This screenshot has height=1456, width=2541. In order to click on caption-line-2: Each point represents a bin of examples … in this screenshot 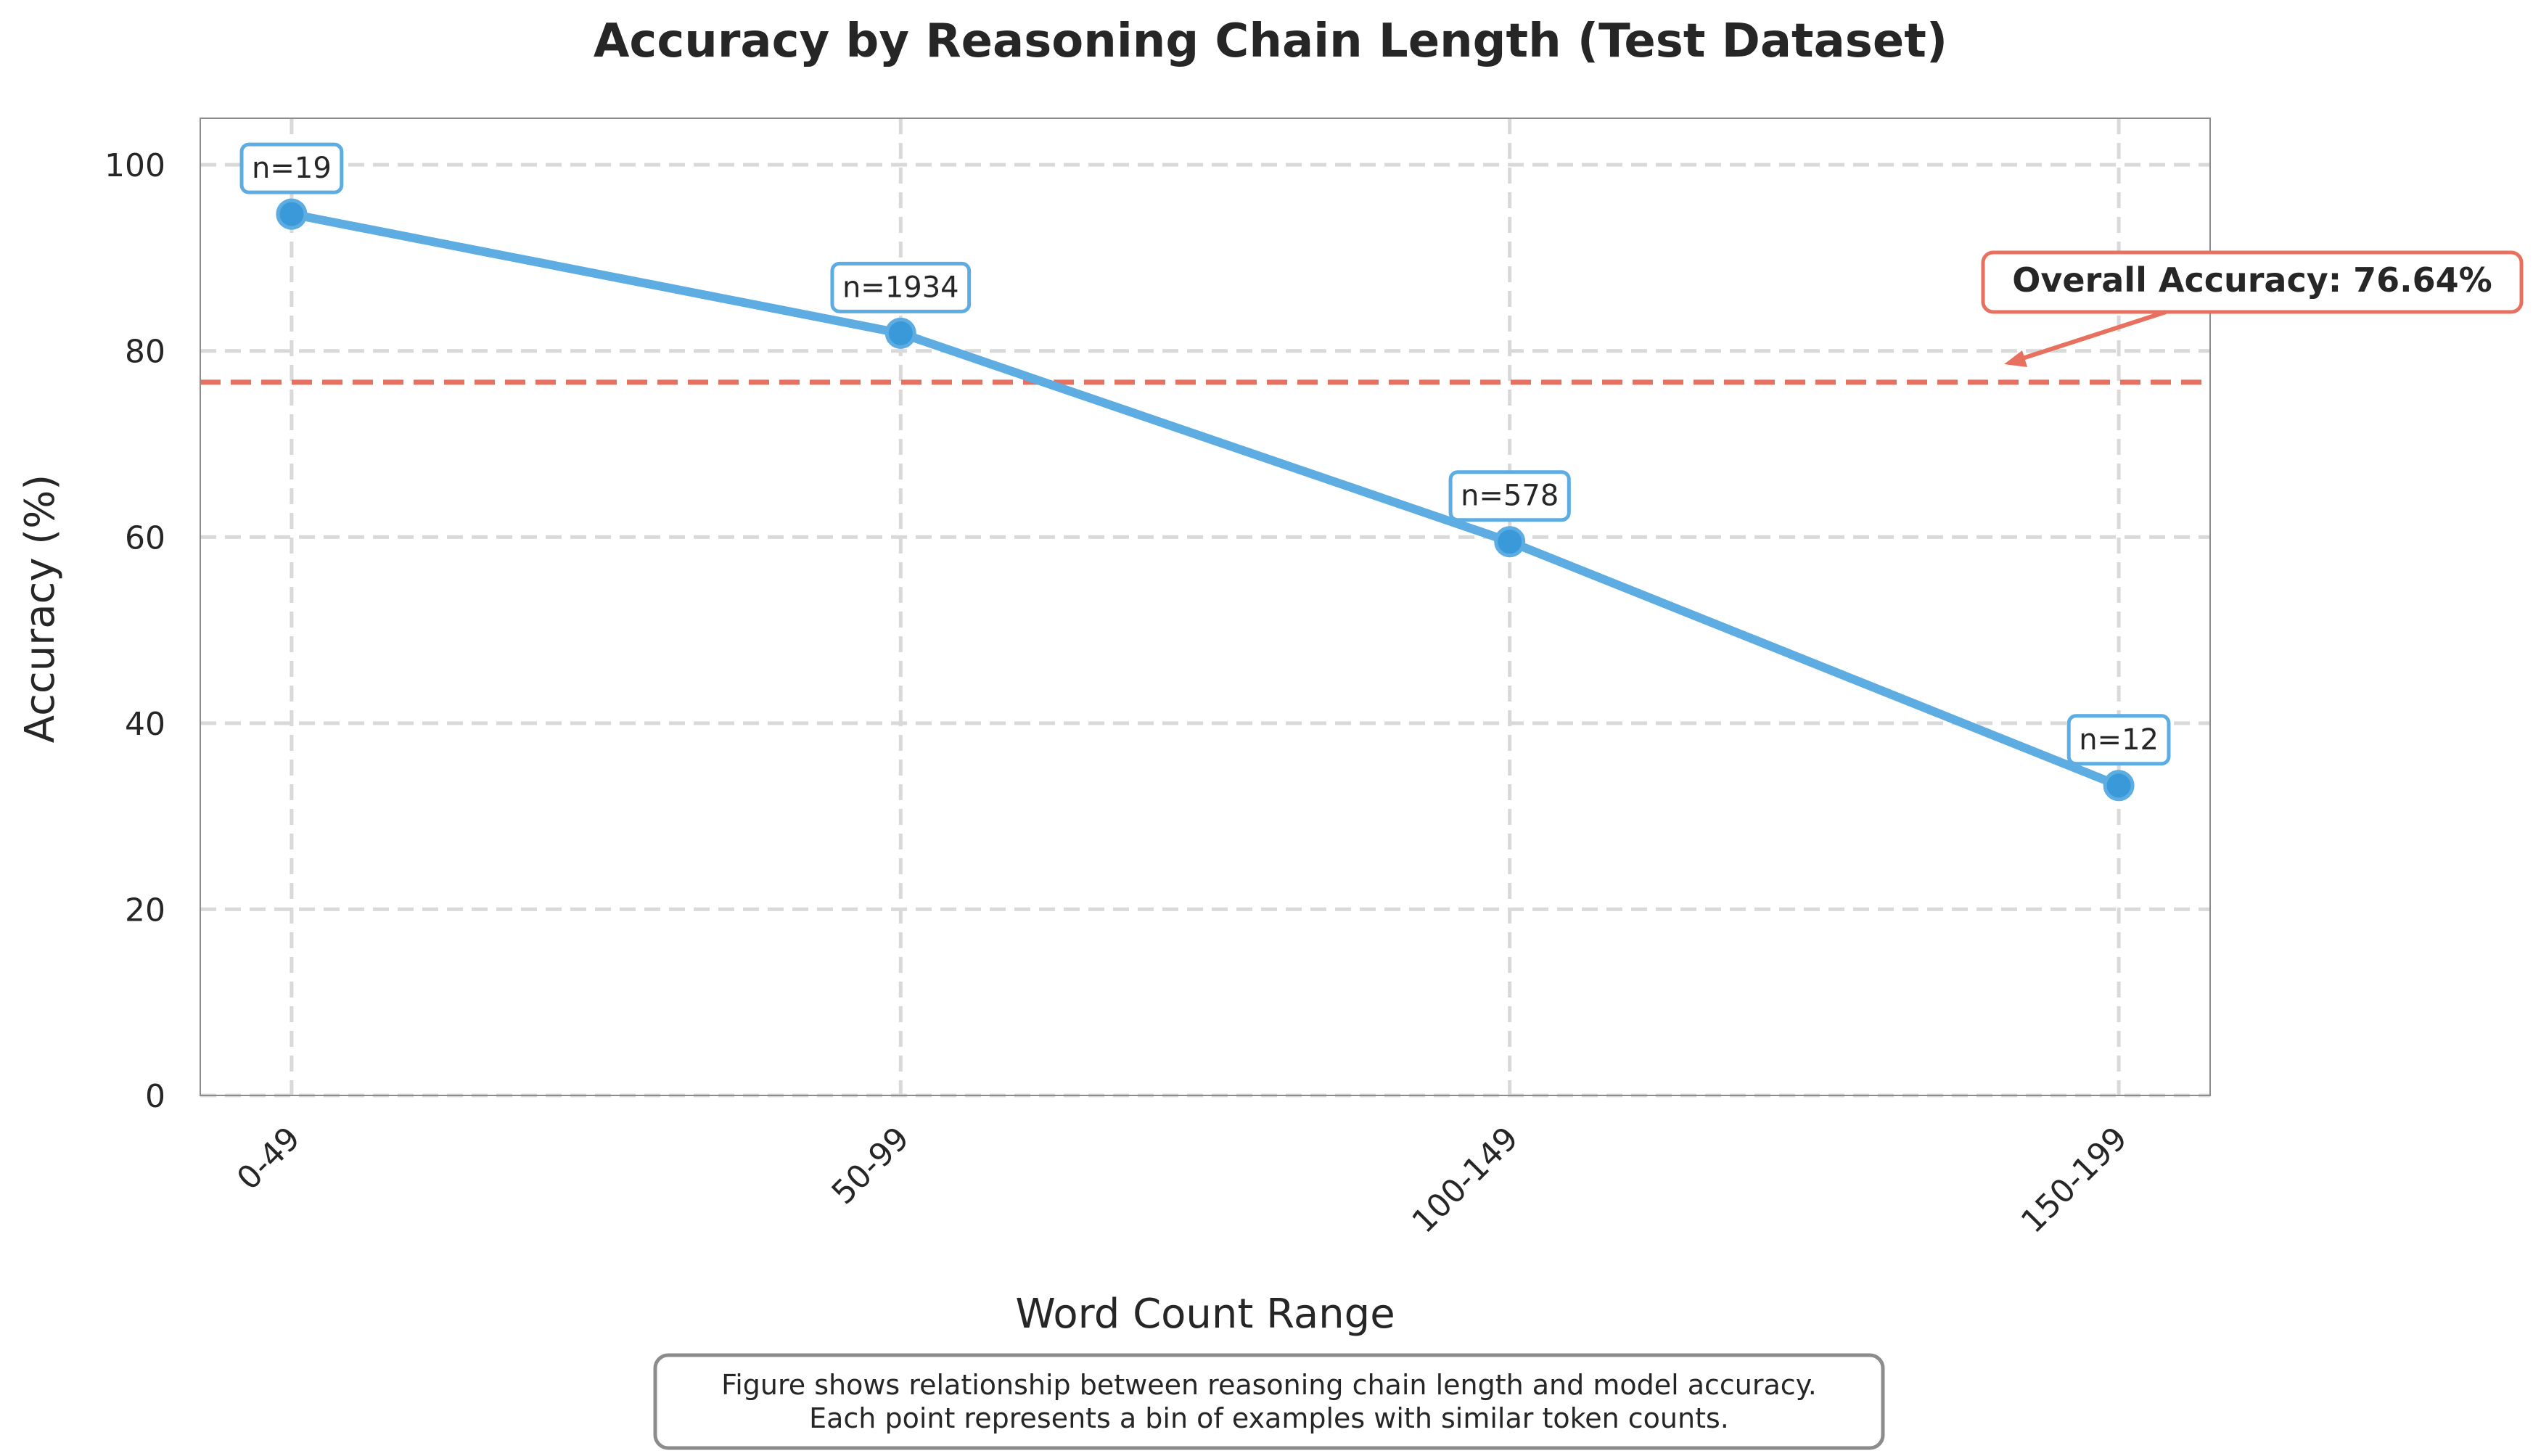, I will do `click(1269, 1418)`.